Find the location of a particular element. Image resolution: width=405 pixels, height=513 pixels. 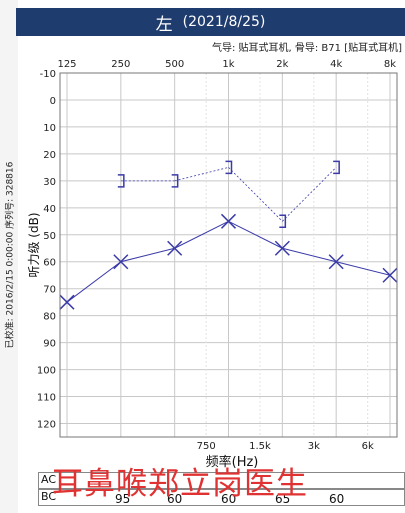

x-top-tick-label: 4k is located at coordinates (336, 64).